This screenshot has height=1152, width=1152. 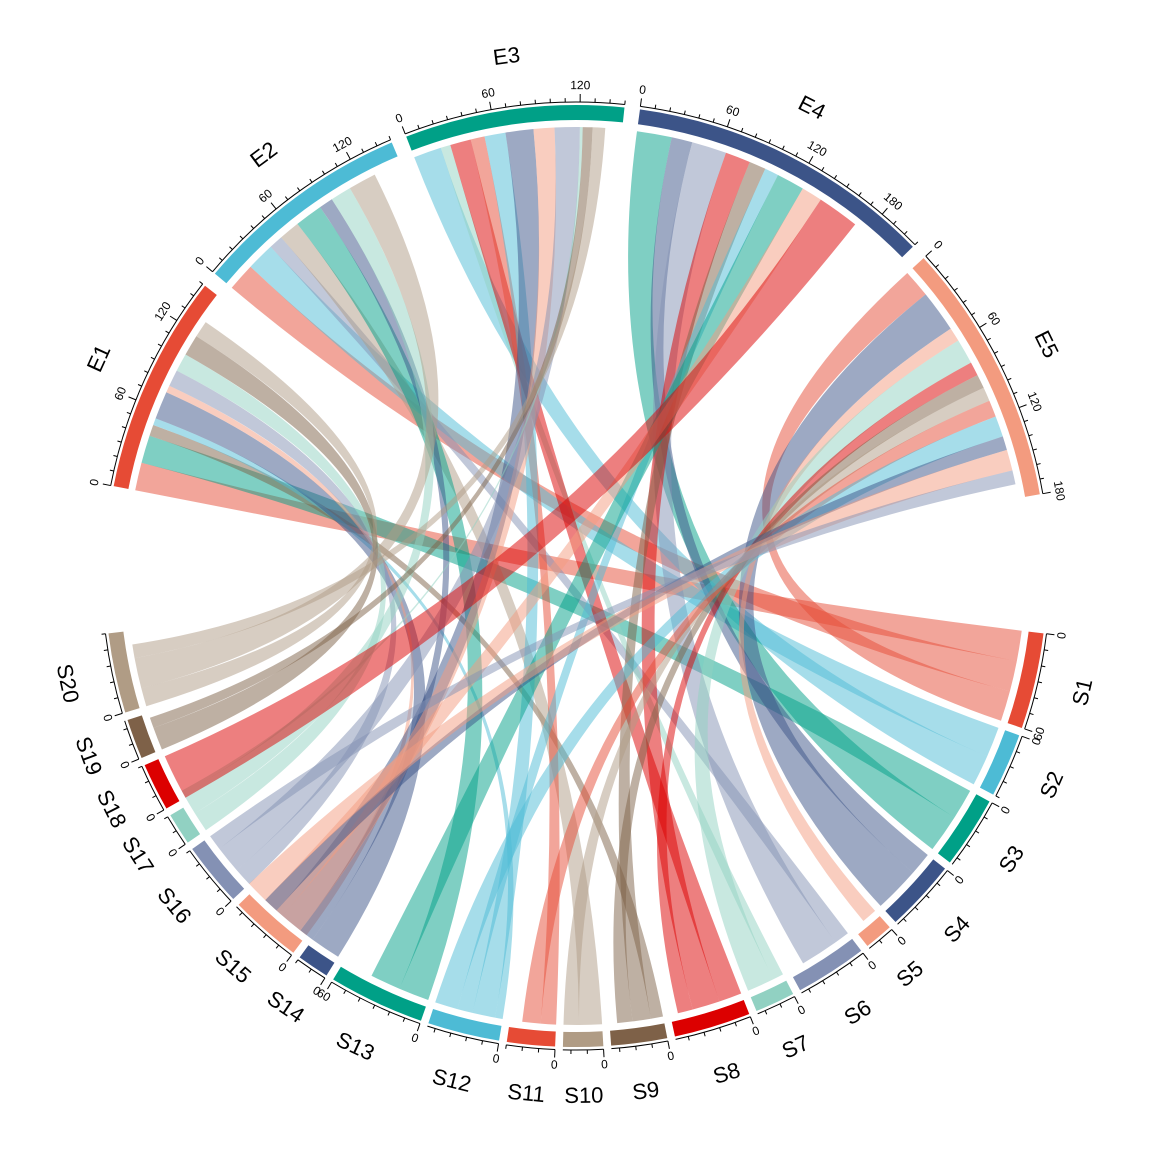 I want to click on sector-label-S4: S4, so click(x=956, y=929).